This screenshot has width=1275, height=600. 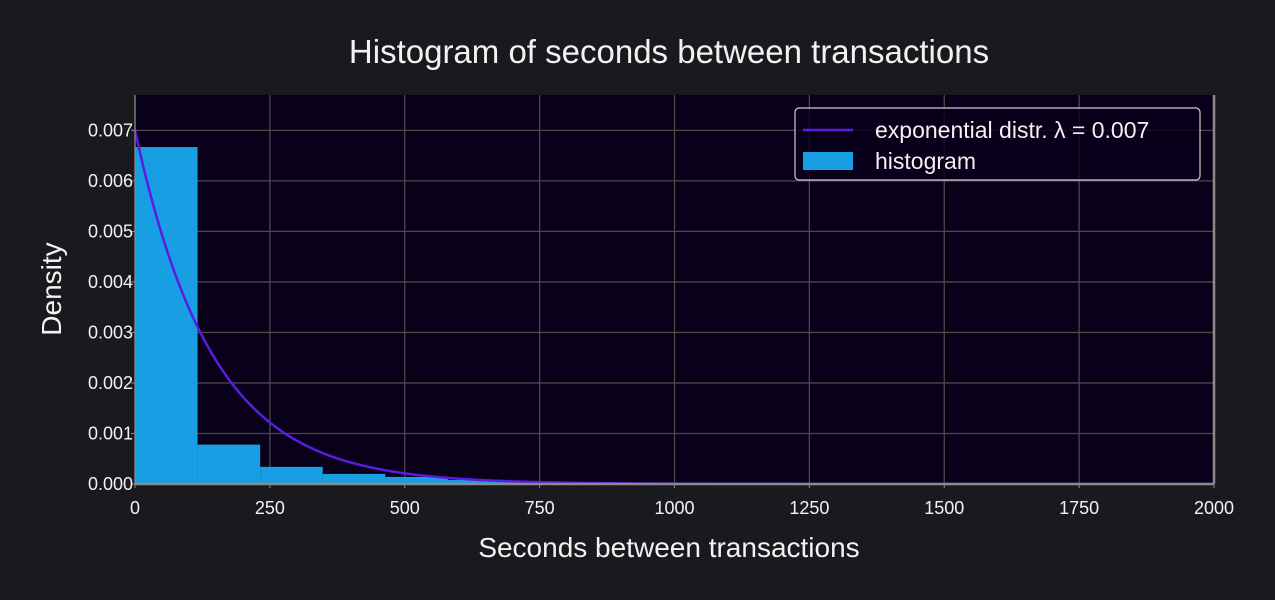 What do you see at coordinates (540, 508) in the screenshot?
I see `x-tick-label: 750` at bounding box center [540, 508].